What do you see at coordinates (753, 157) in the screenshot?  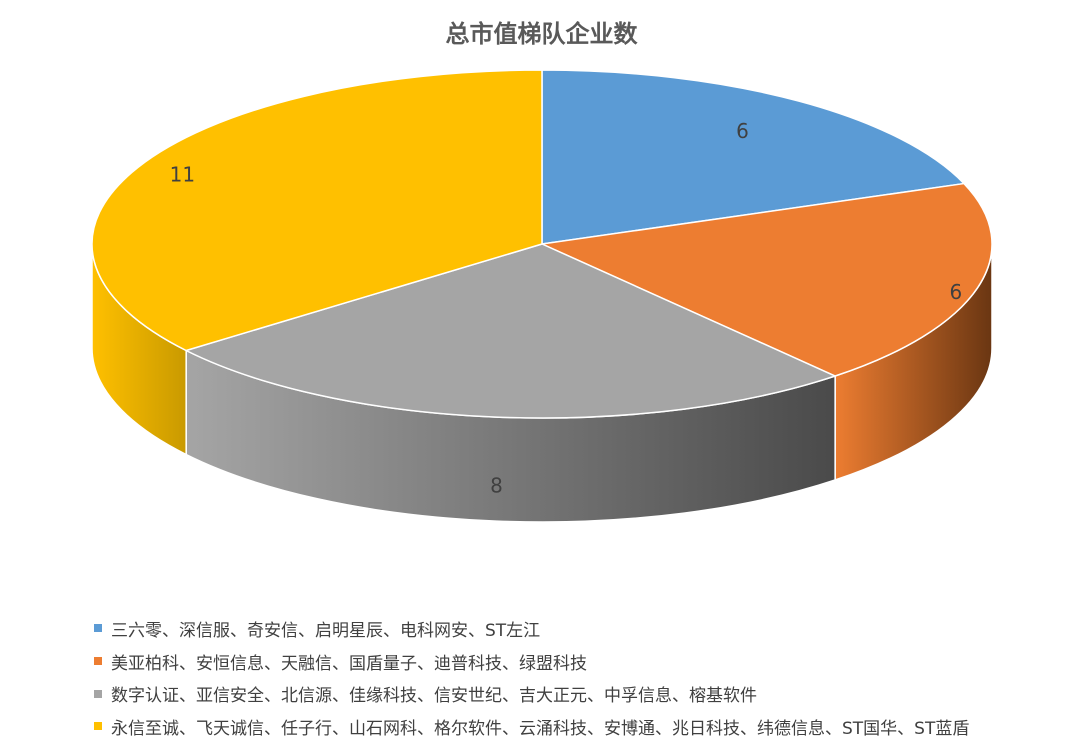 I see `slice-1-top` at bounding box center [753, 157].